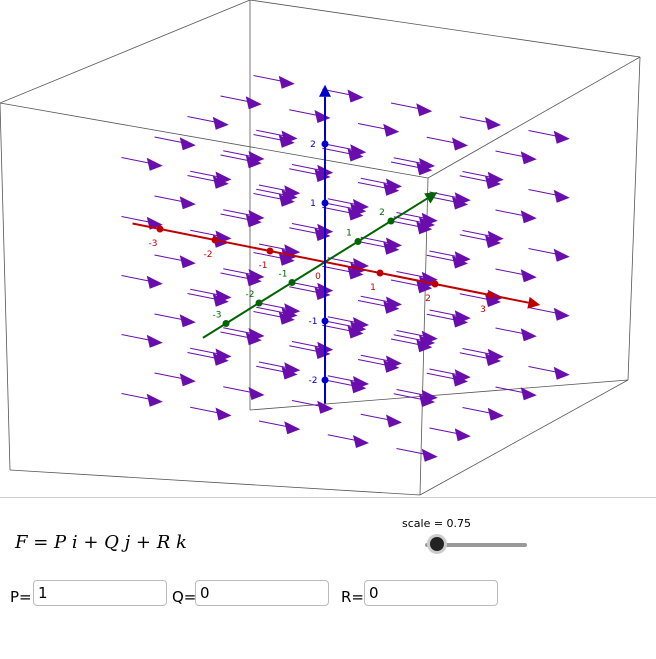  What do you see at coordinates (330, 263) in the screenshot?
I see `axis-line` at bounding box center [330, 263].